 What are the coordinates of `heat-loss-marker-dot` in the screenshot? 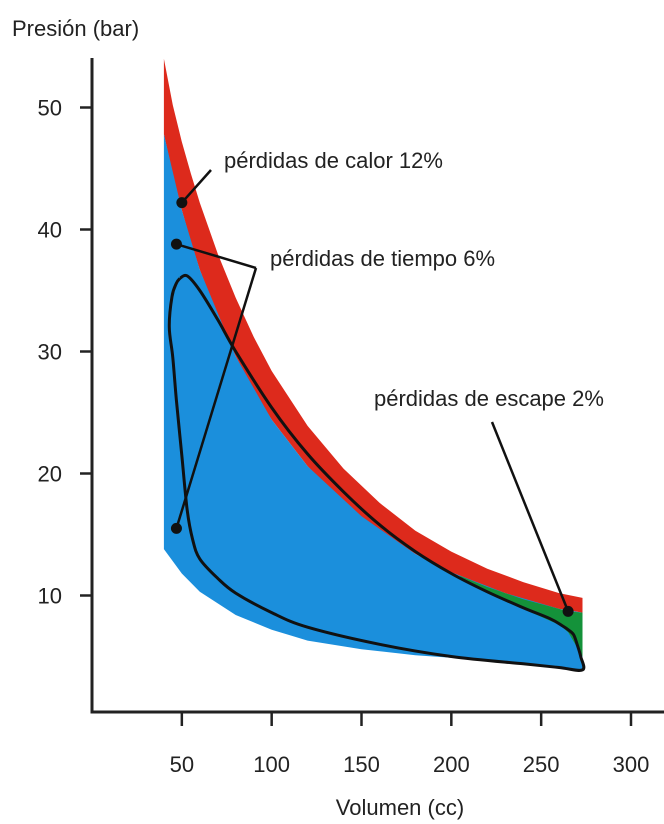 It's located at (182, 203).